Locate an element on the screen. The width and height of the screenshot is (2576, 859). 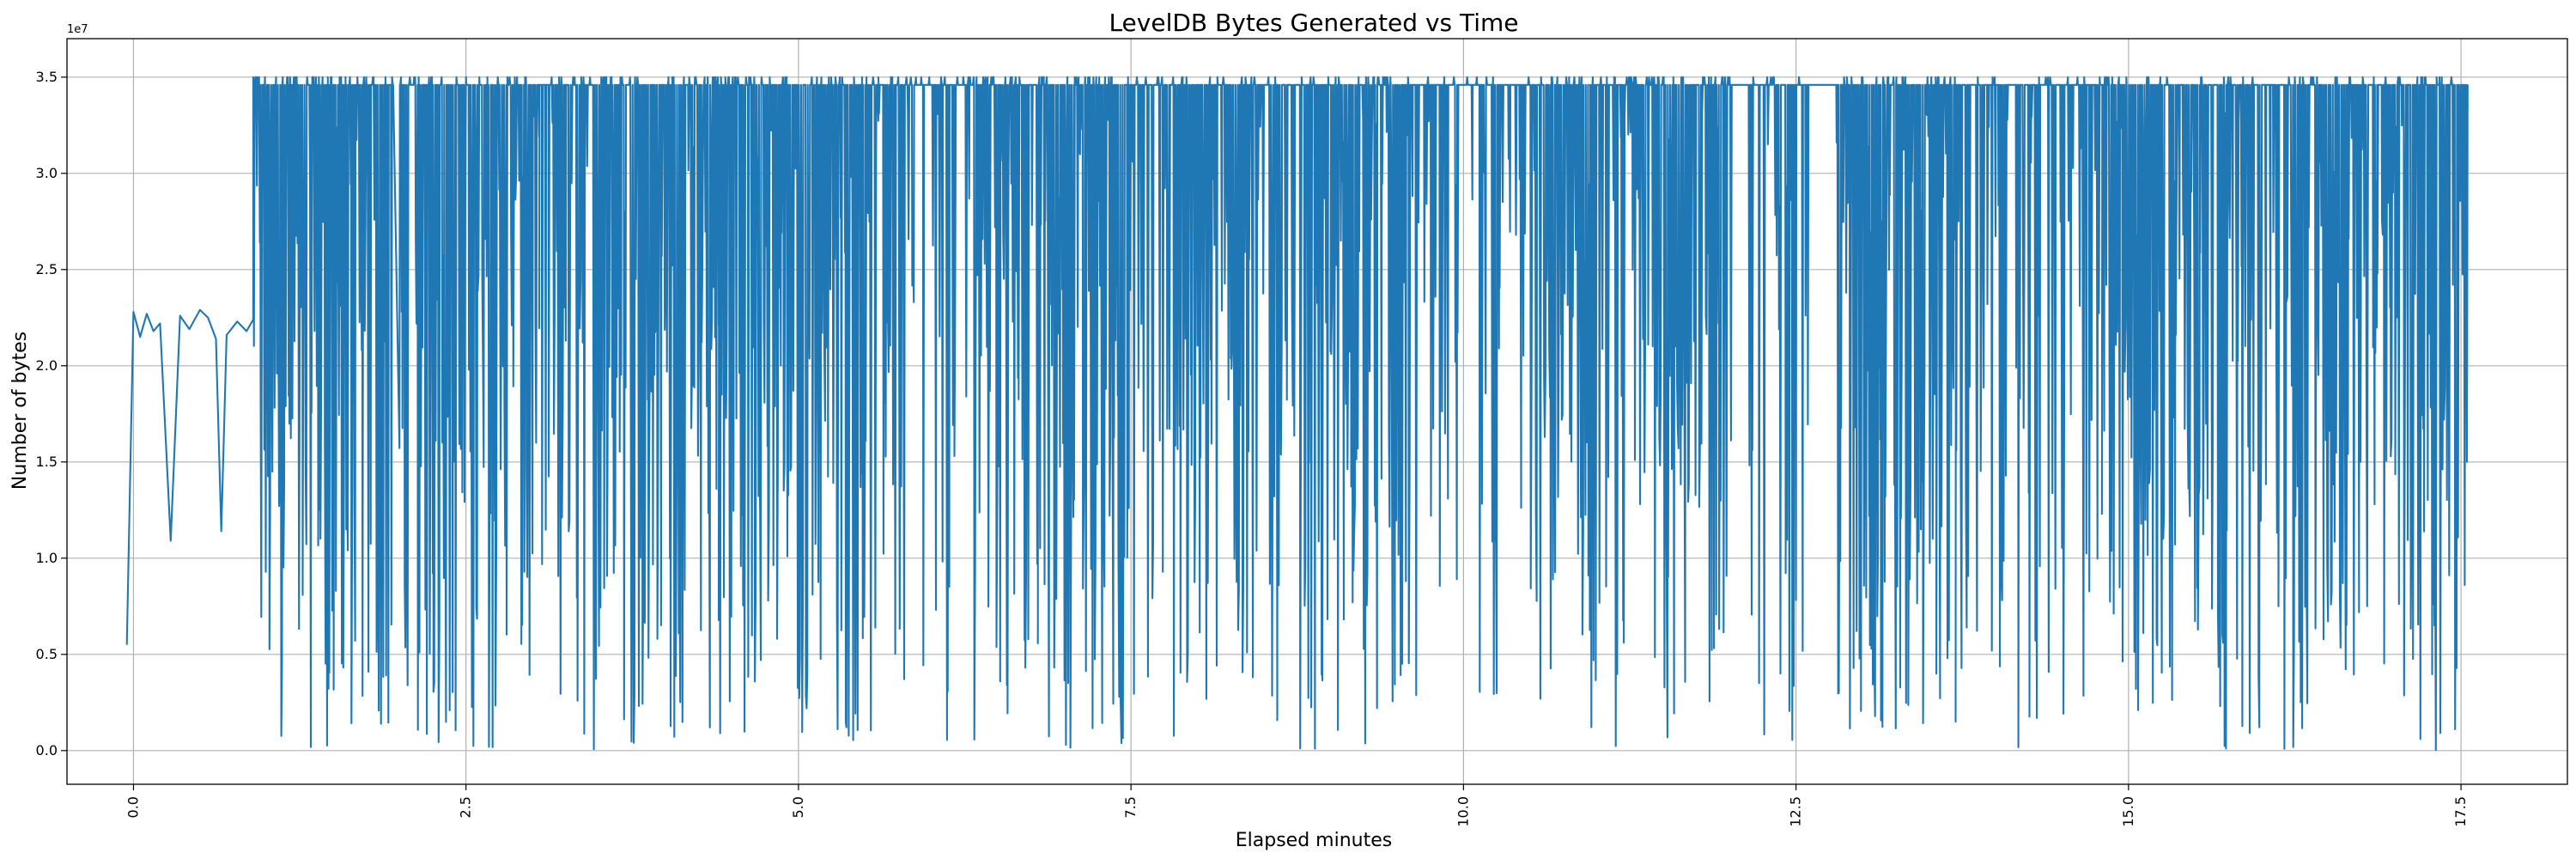
y-tick-label: 1.5 is located at coordinates (47, 462).